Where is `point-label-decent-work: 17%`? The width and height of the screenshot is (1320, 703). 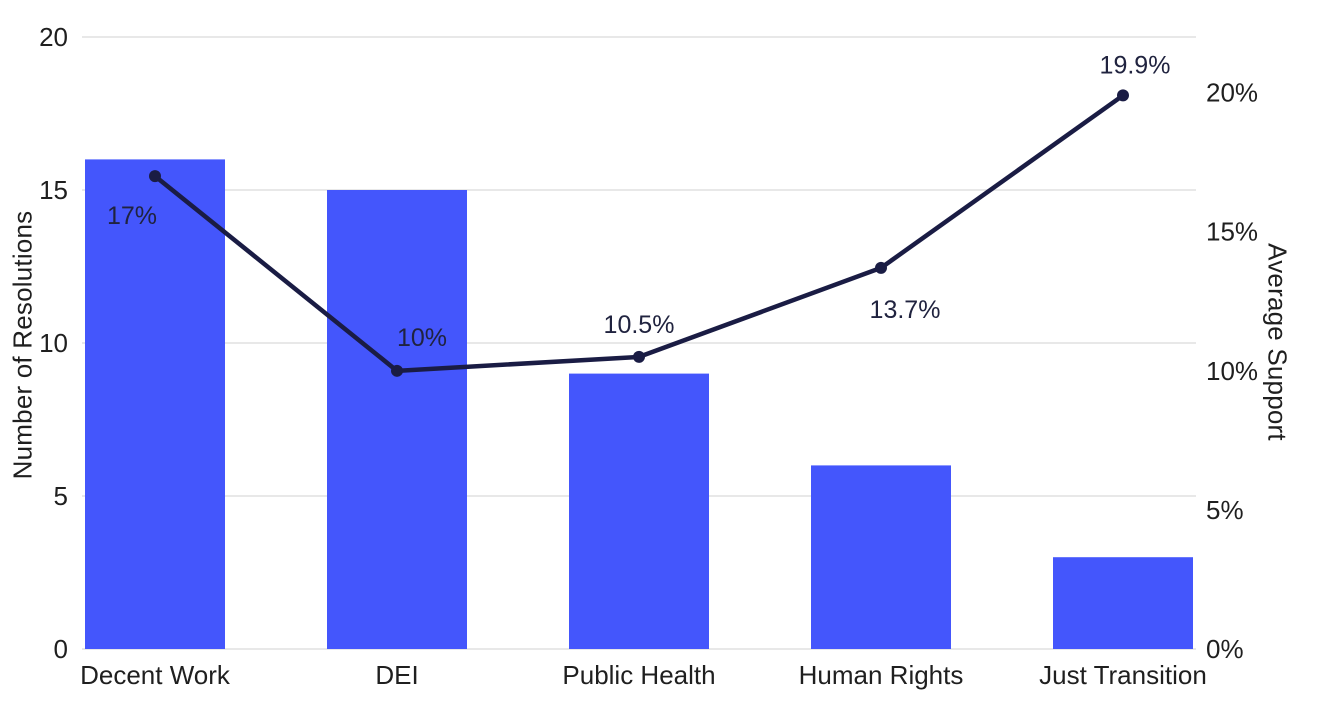 point-label-decent-work: 17% is located at coordinates (132, 216).